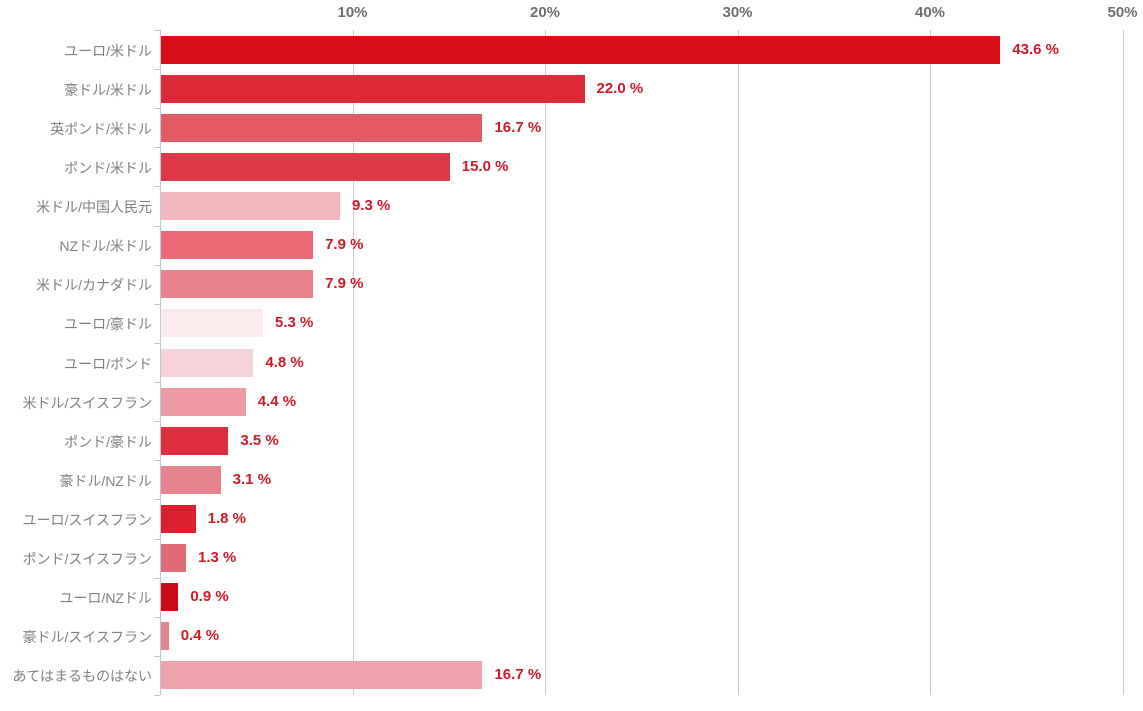  Describe the element at coordinates (94, 207) in the screenshot. I see `category-label: 米ドル/中国人民元` at that location.